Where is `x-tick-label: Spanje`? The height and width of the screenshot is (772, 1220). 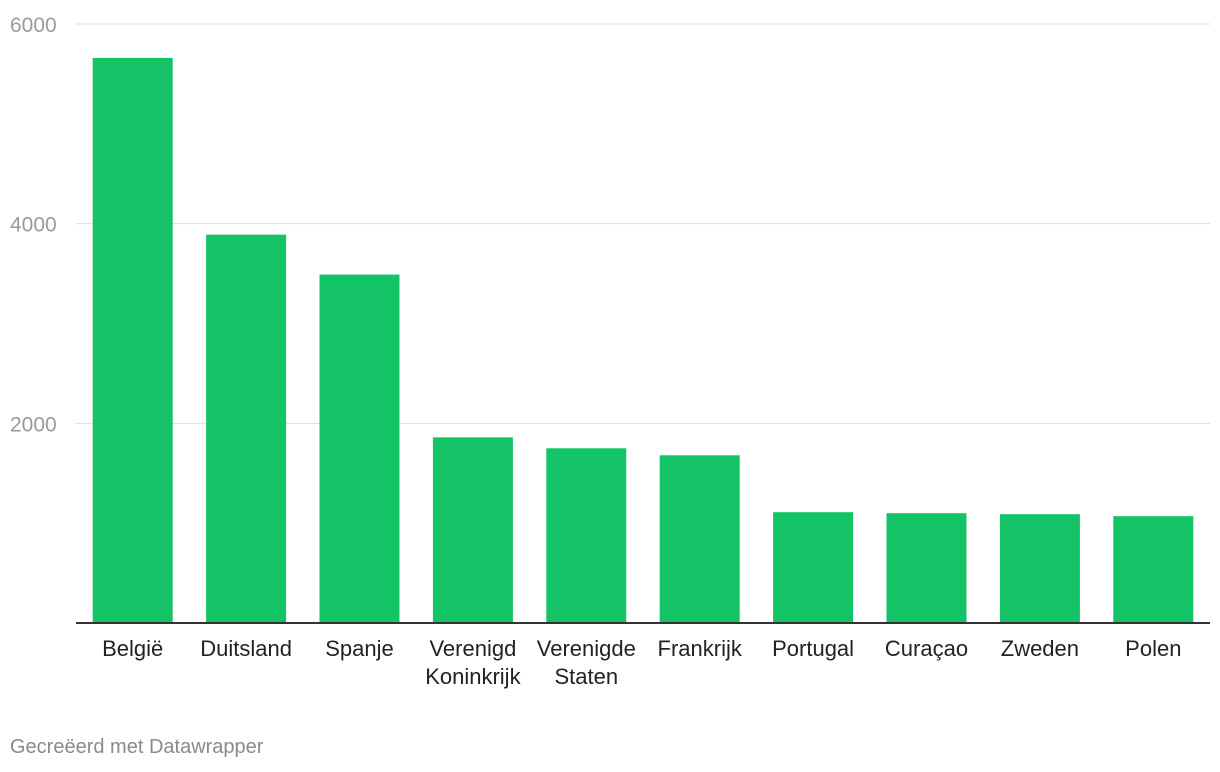
x-tick-label: Spanje is located at coordinates (359, 648).